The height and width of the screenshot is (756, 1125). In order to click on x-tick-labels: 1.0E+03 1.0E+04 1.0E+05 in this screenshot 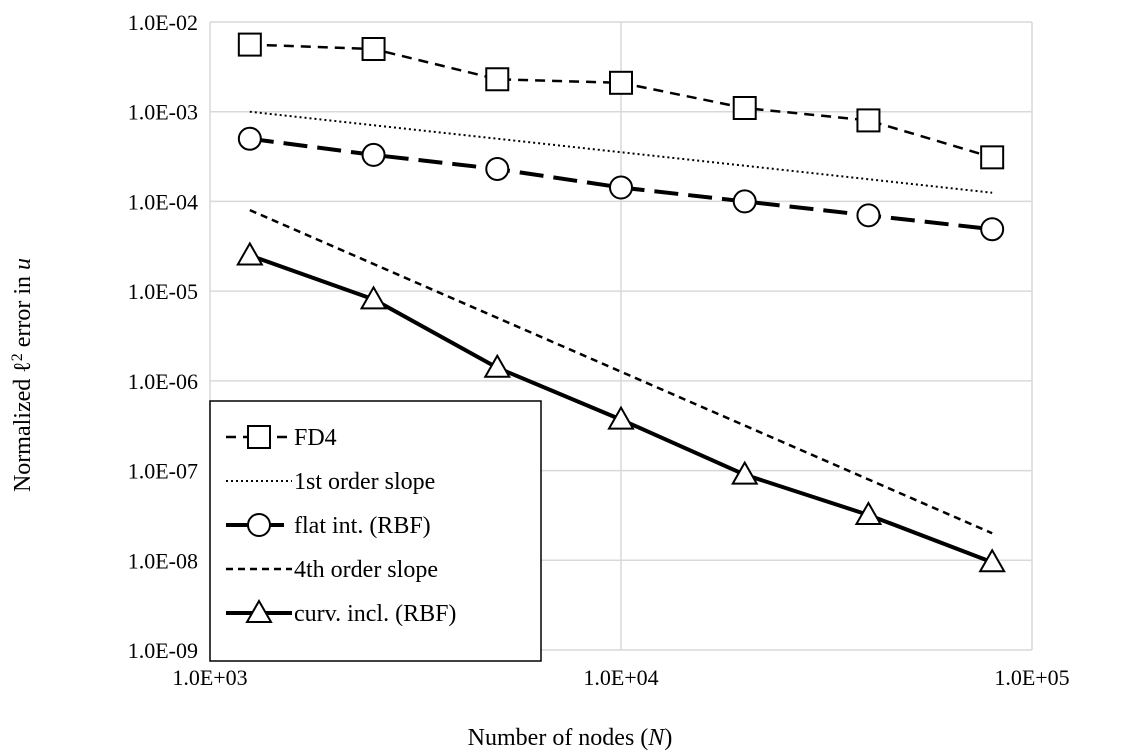, I will do `click(620, 677)`.